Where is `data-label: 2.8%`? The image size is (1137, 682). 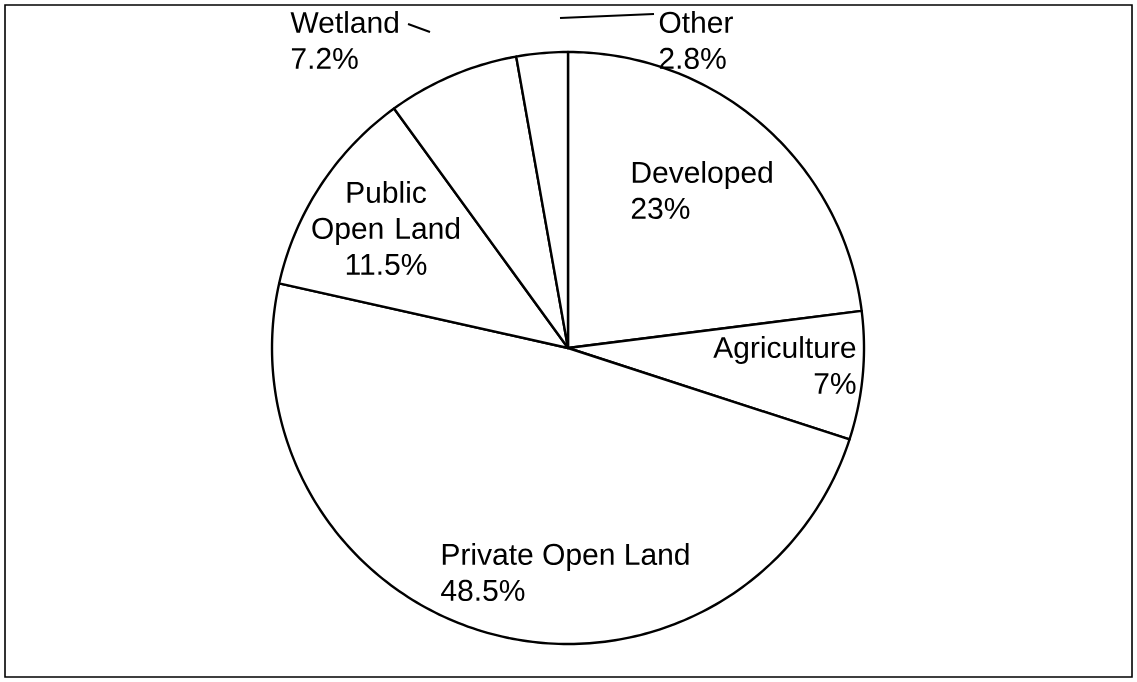 data-label: 2.8% is located at coordinates (692, 58).